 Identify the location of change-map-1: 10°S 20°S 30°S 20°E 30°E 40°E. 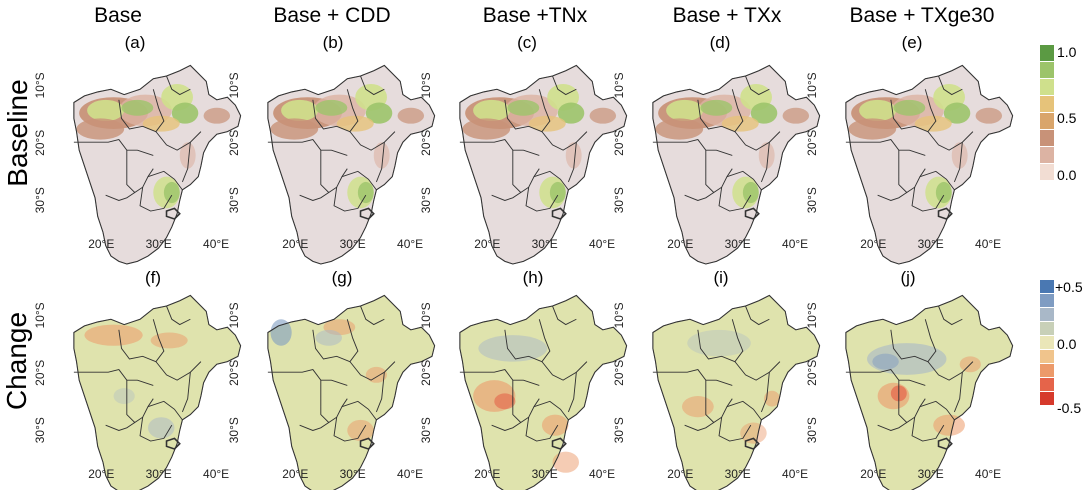
(137, 392).